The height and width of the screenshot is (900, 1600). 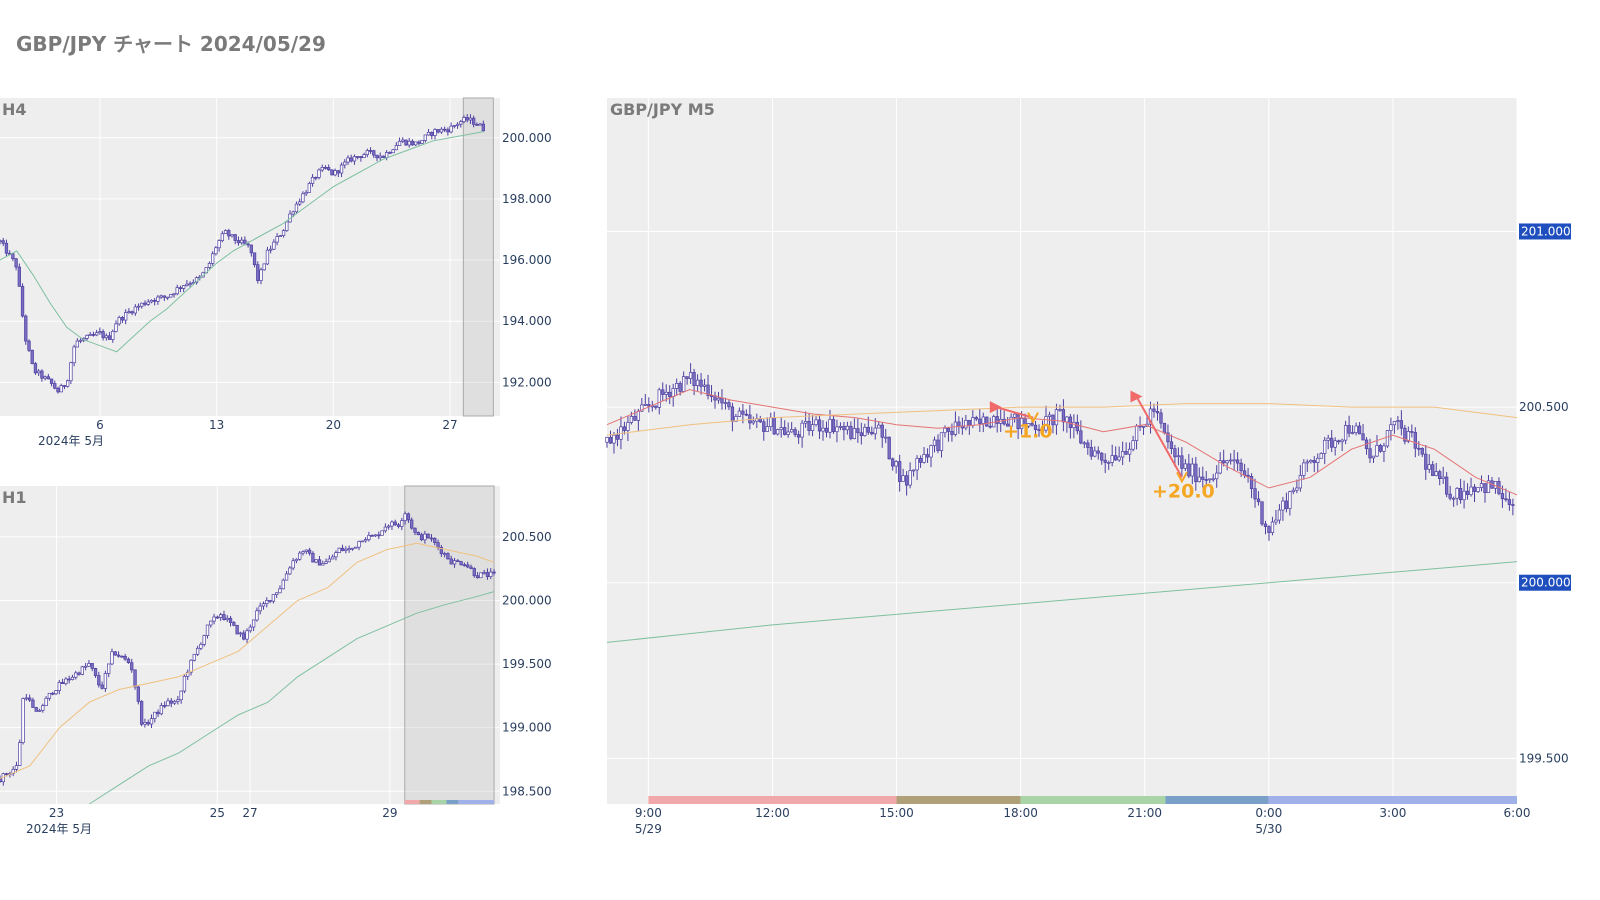 I want to click on m5-moving-average, so click(x=1062, y=419).